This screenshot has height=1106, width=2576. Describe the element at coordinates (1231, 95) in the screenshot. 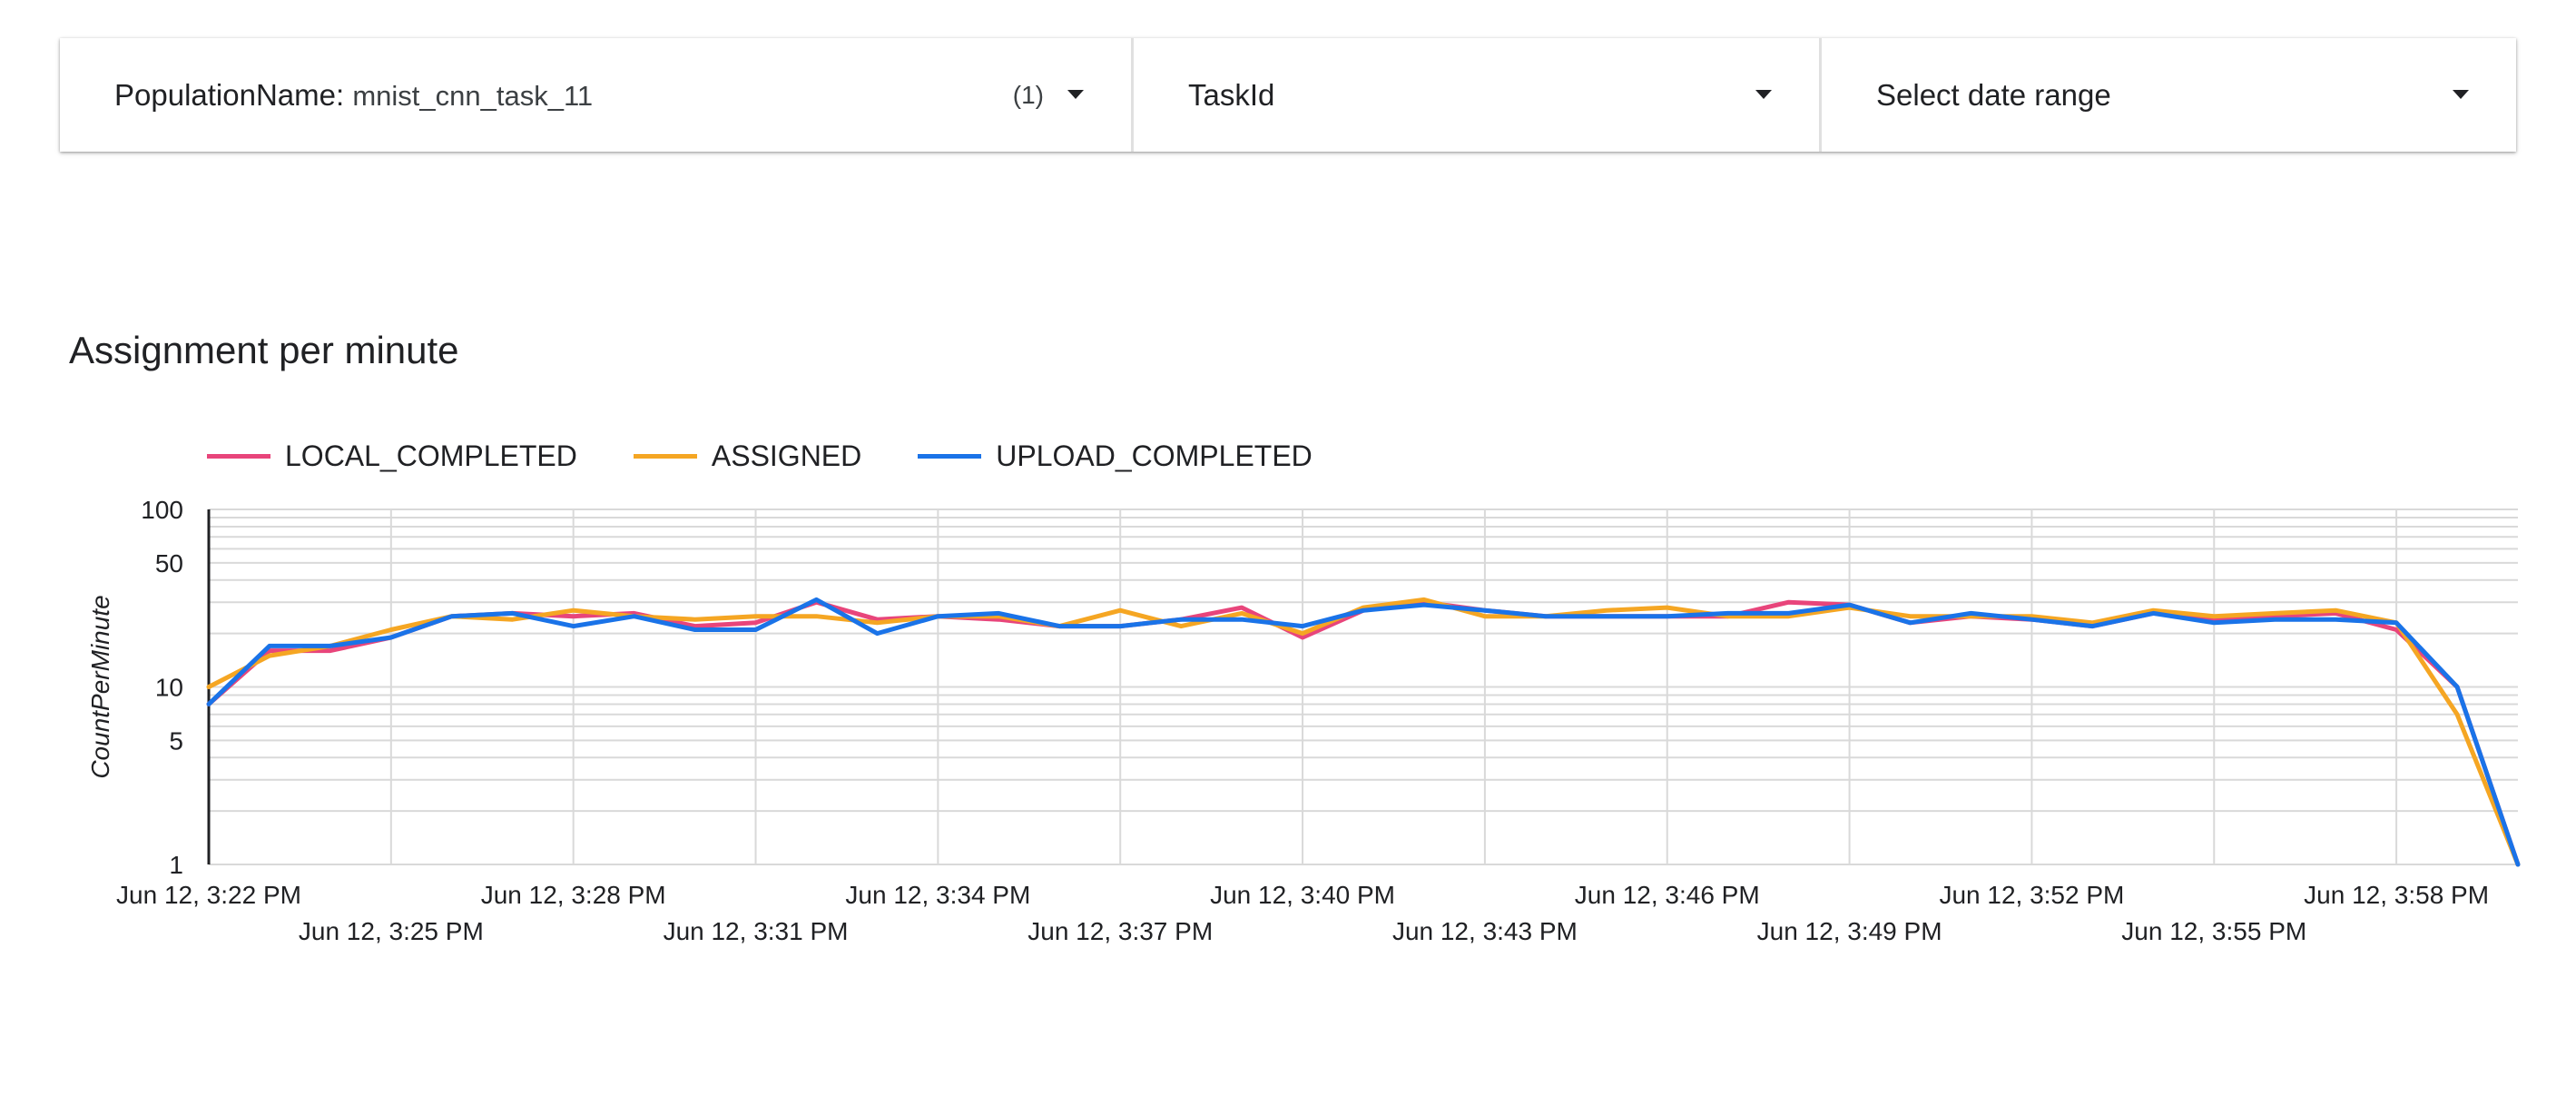

I see `task-id-filter-label: TaskId` at that location.